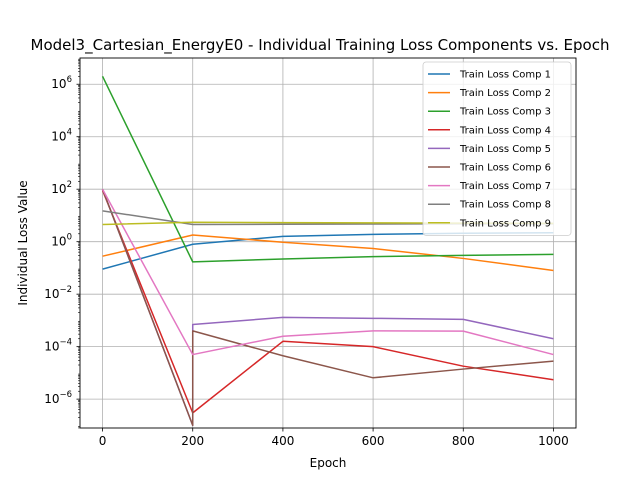  I want to click on legend-label: Train Loss Comp 7, so click(505, 186).